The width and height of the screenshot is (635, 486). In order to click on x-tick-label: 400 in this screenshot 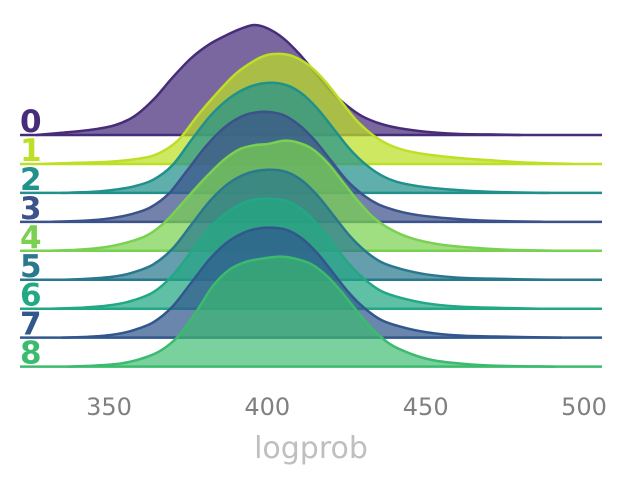, I will do `click(267, 407)`.